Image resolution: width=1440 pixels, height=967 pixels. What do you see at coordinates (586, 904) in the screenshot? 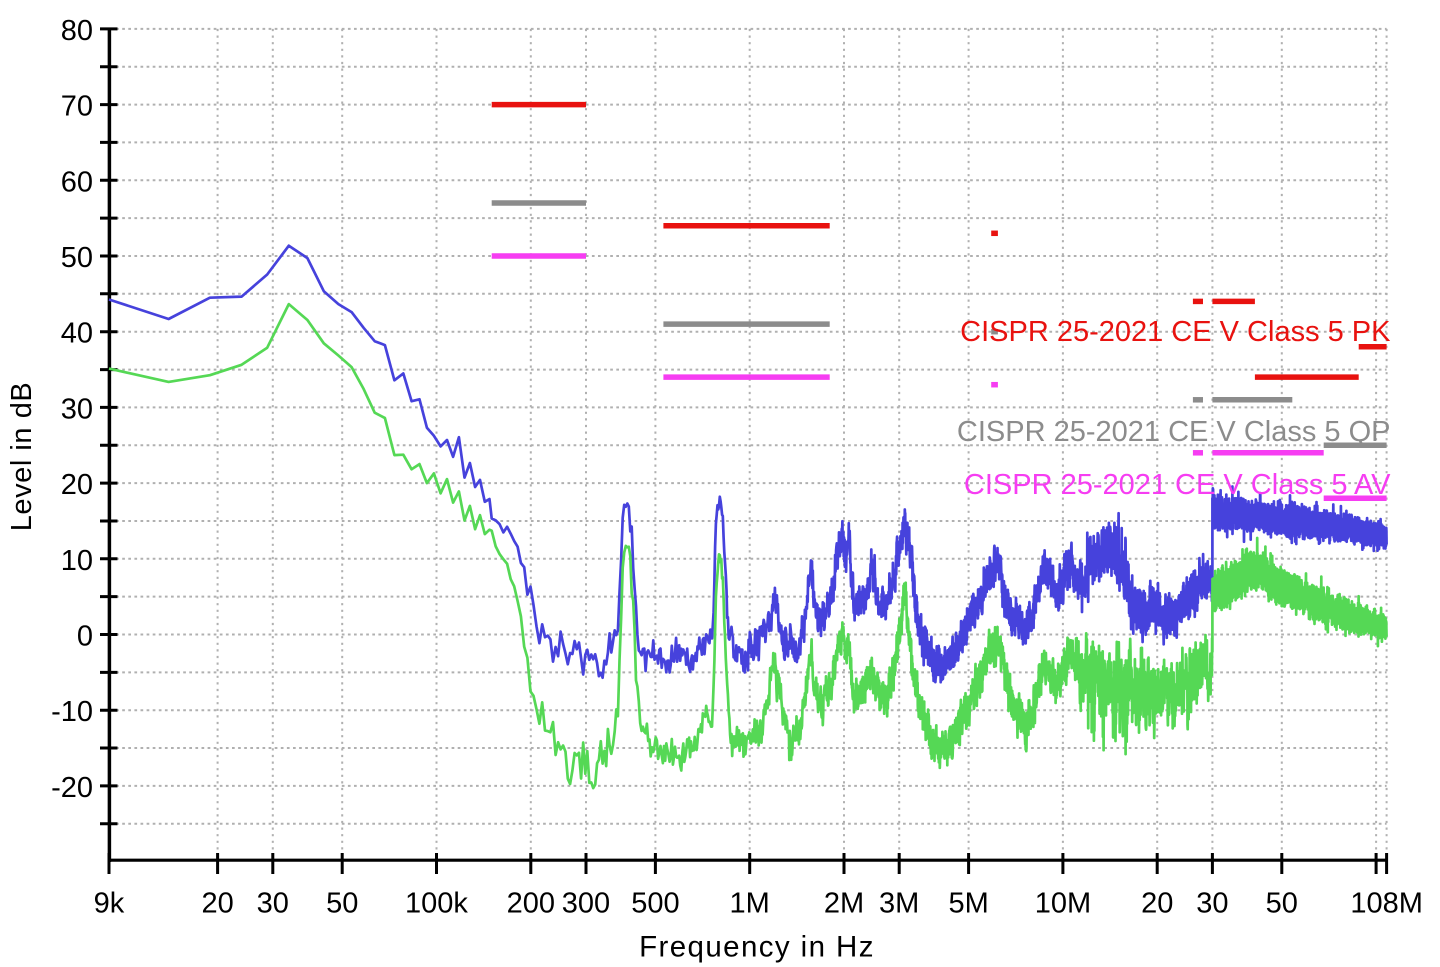
I see `svg-text: 300` at bounding box center [586, 904].